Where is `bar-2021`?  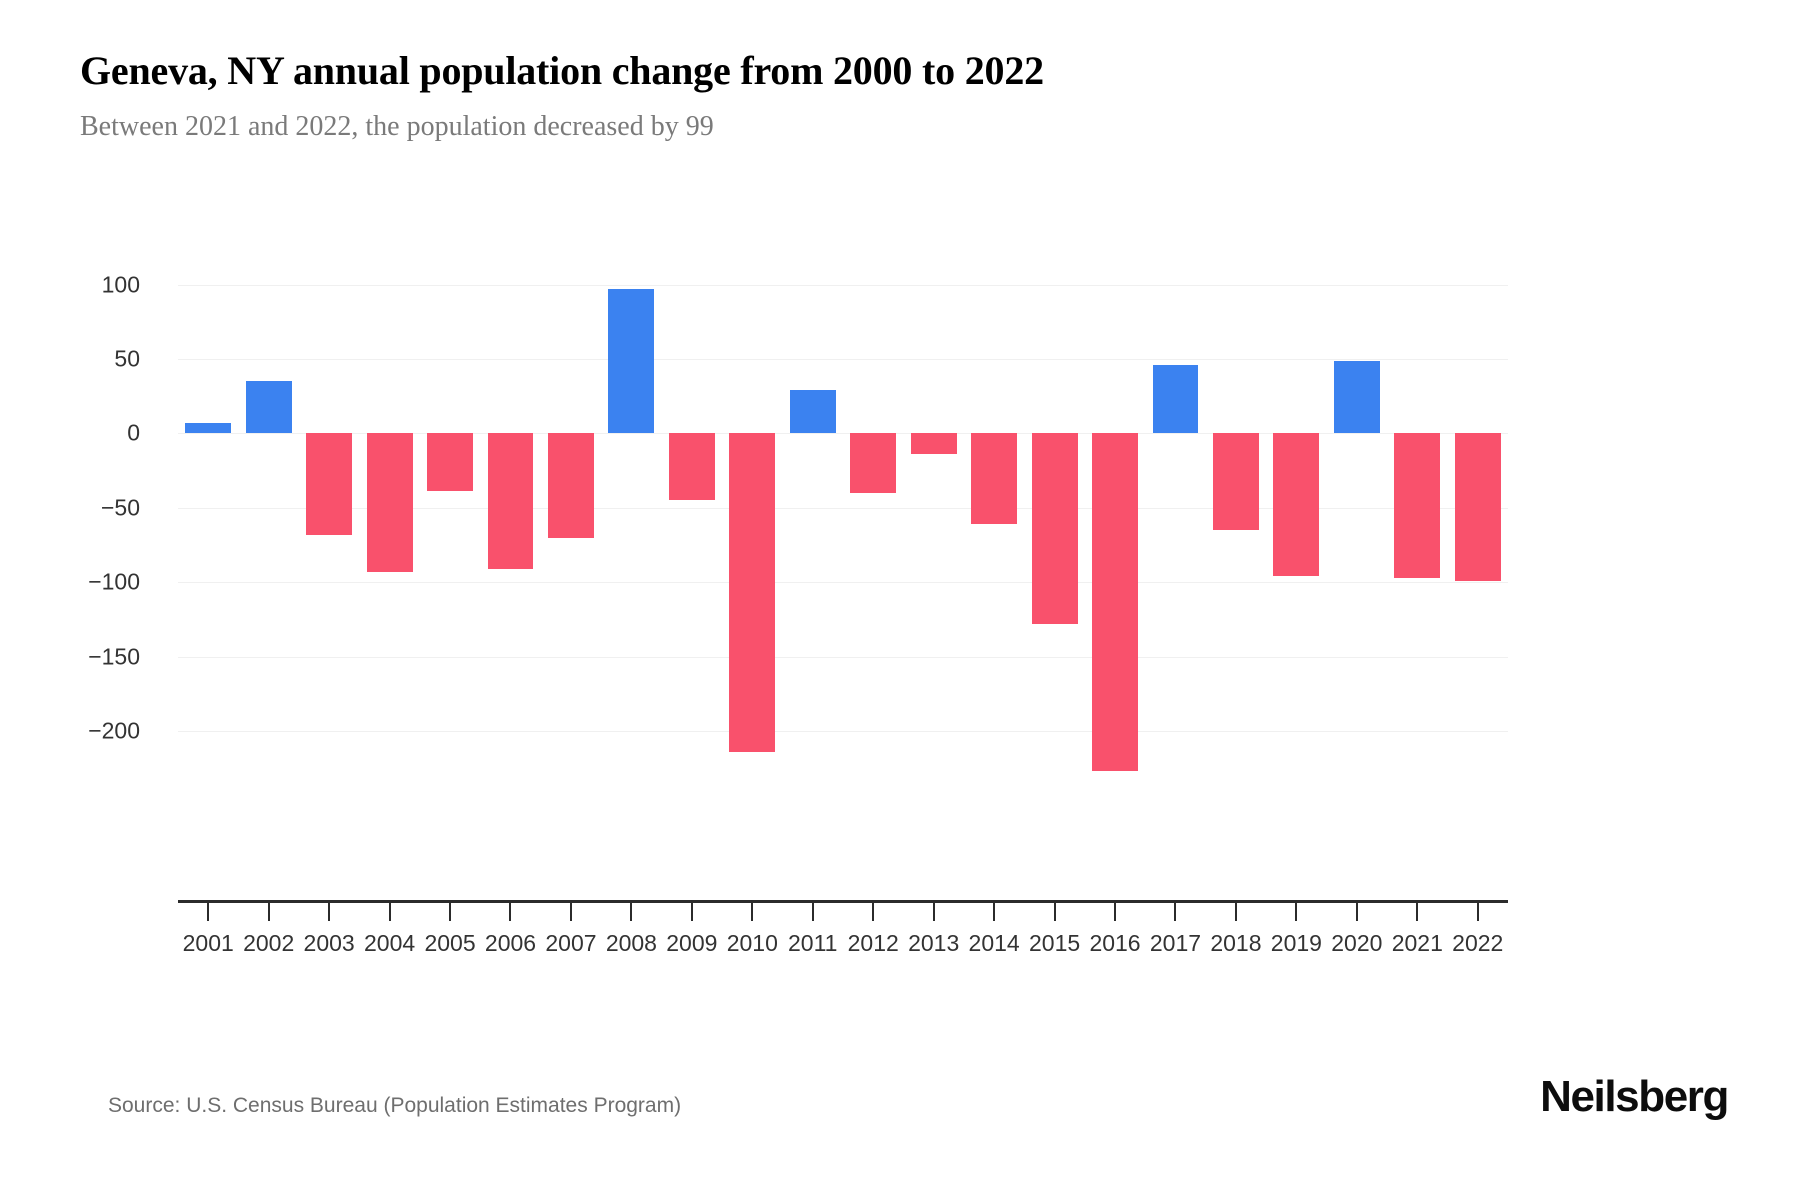 bar-2021 is located at coordinates (1417, 505).